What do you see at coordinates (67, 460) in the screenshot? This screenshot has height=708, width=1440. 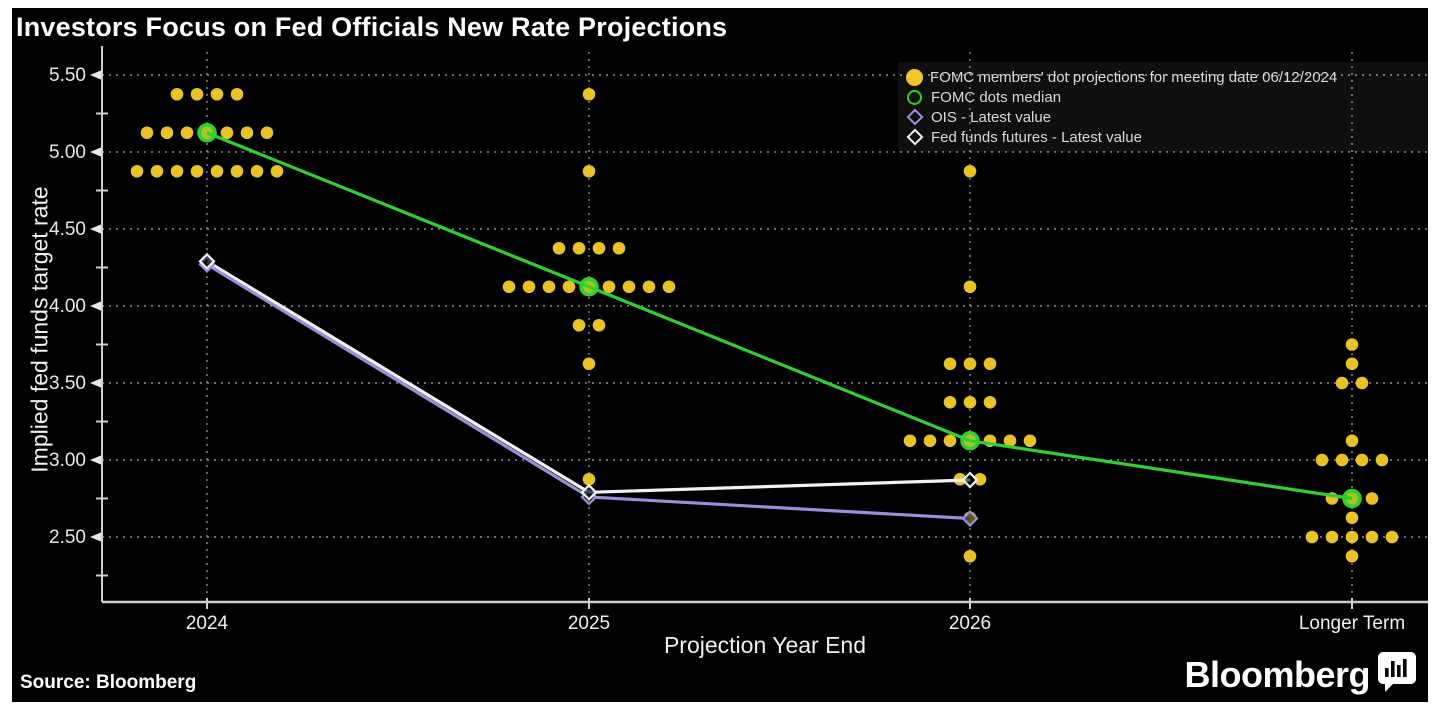 I see `y-tick-label: 3.00` at bounding box center [67, 460].